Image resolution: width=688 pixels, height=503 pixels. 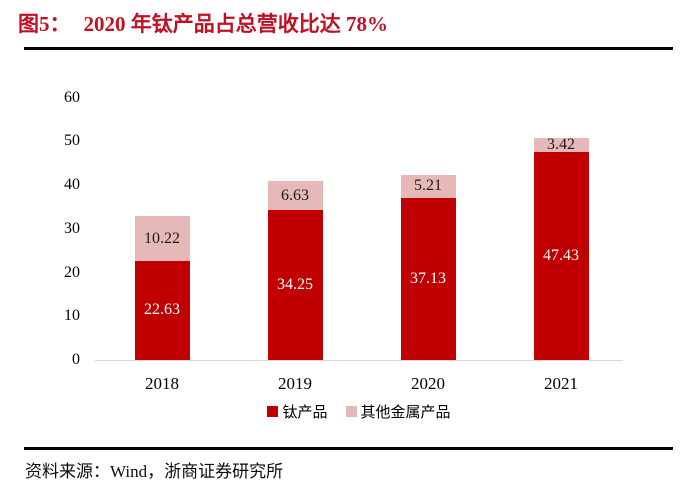 I want to click on legend-label: 钛产品, so click(x=305, y=413).